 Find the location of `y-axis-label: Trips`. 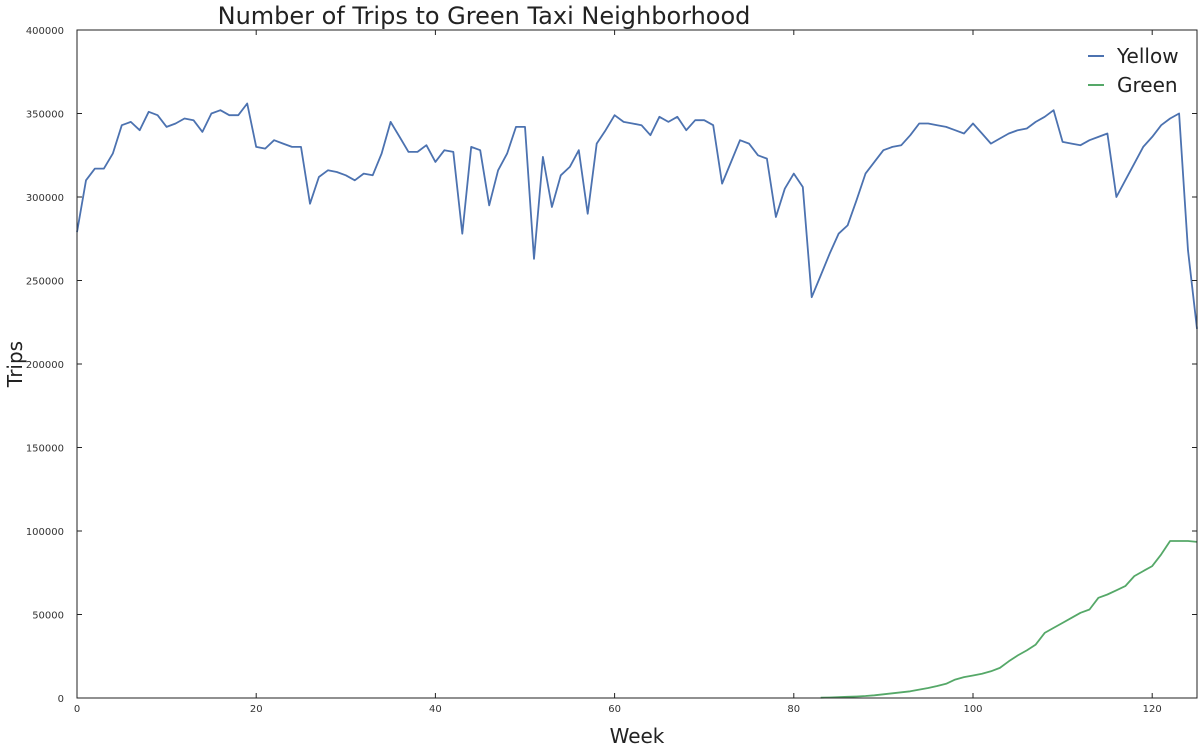

y-axis-label: Trips is located at coordinates (15, 364).